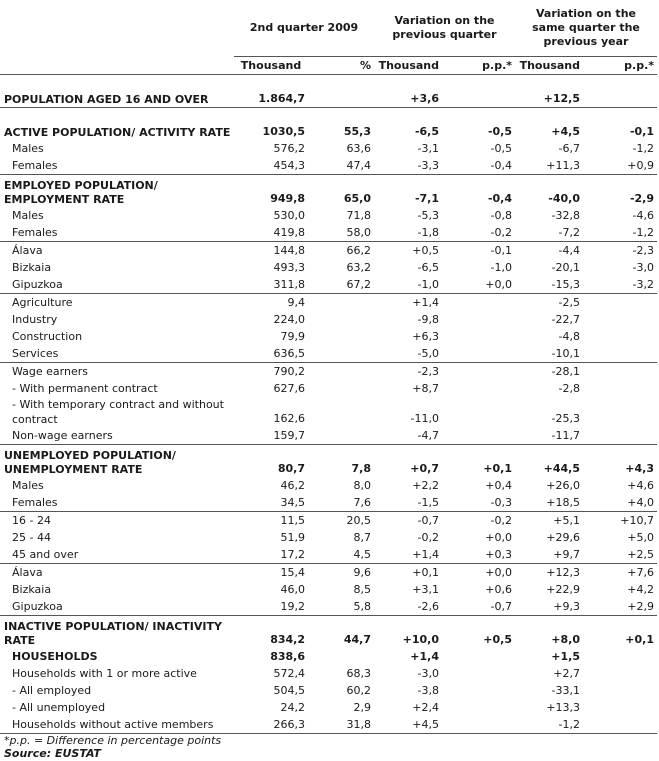 The image size is (659, 761). What do you see at coordinates (117, 354) in the screenshot?
I see `row-label: Services` at bounding box center [117, 354].